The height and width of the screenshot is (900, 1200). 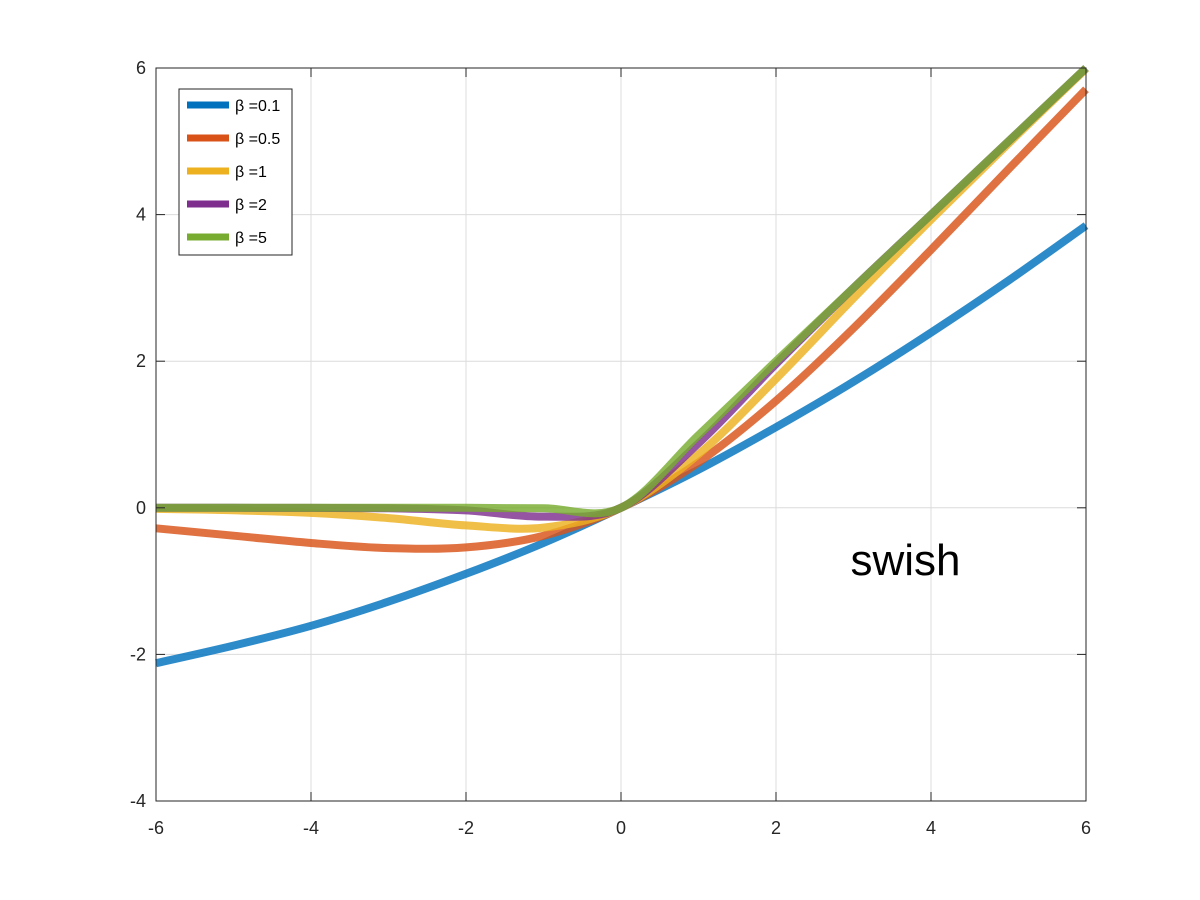 I want to click on legend-label-4: β =5, so click(x=251, y=238).